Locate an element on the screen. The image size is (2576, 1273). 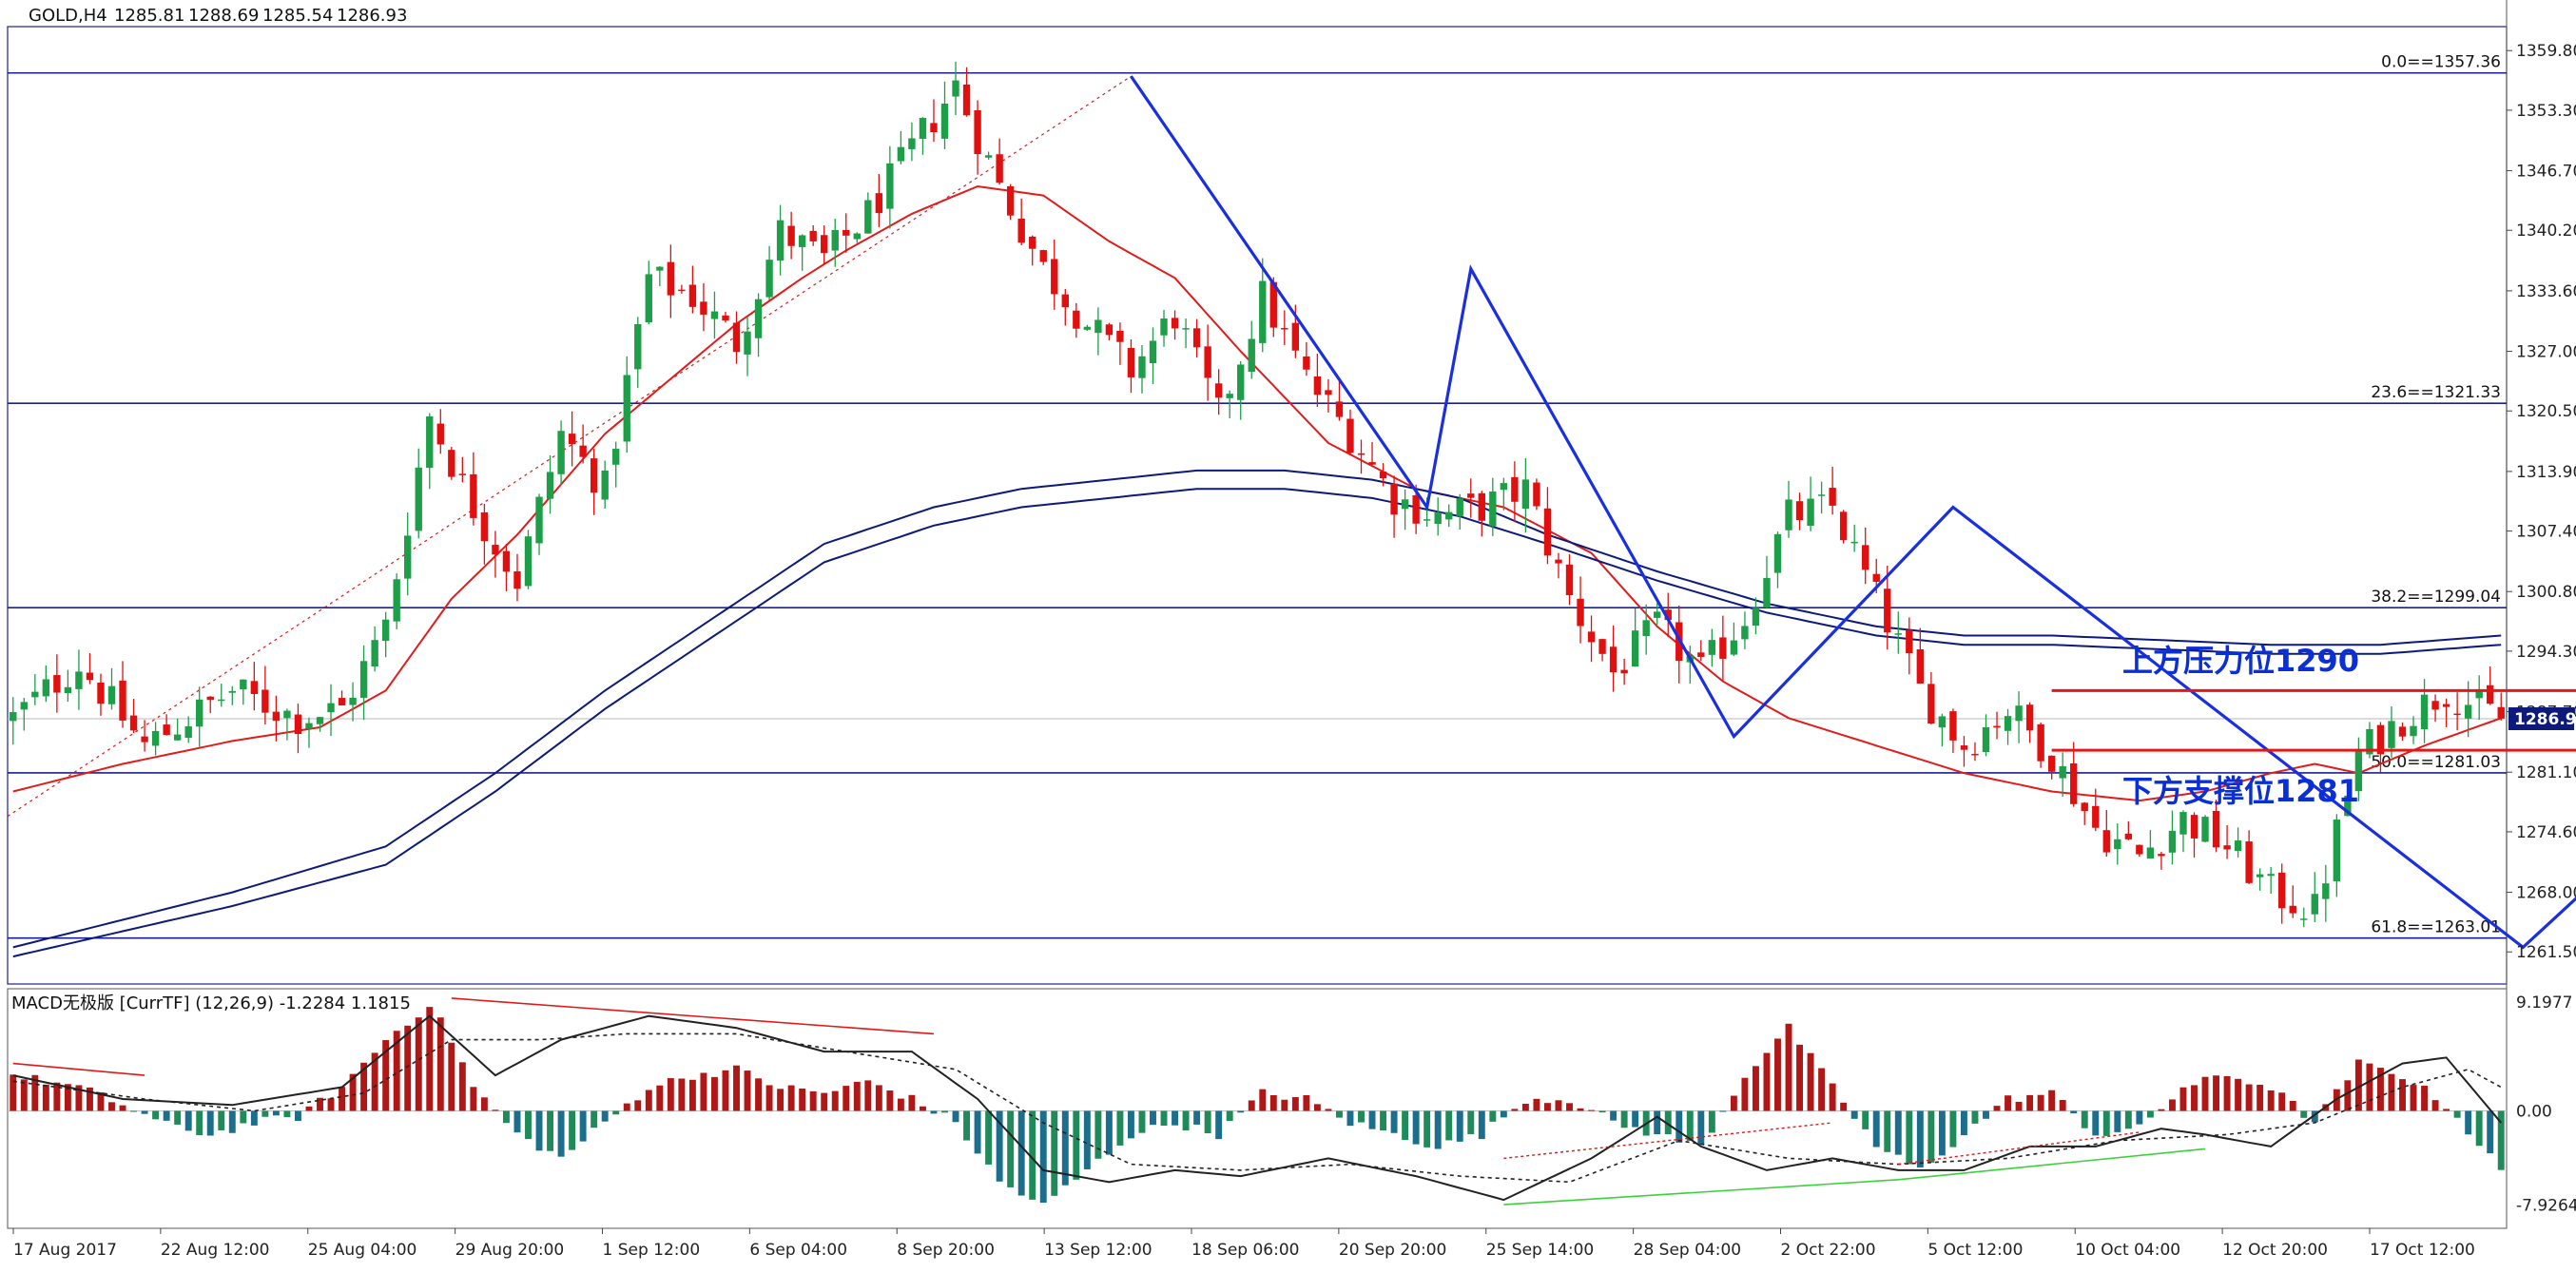
price-tick-label: 1281.10 is located at coordinates (2546, 772).